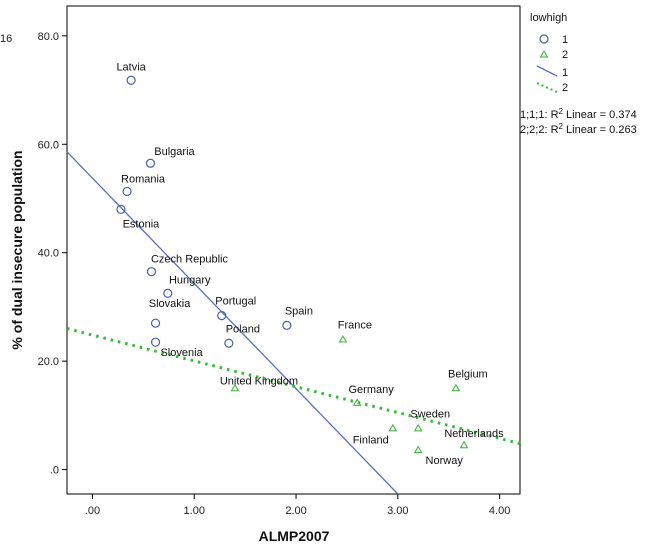 Image resolution: width=662 pixels, height=551 pixels. I want to click on point-label: Bulgaria, so click(174, 152).